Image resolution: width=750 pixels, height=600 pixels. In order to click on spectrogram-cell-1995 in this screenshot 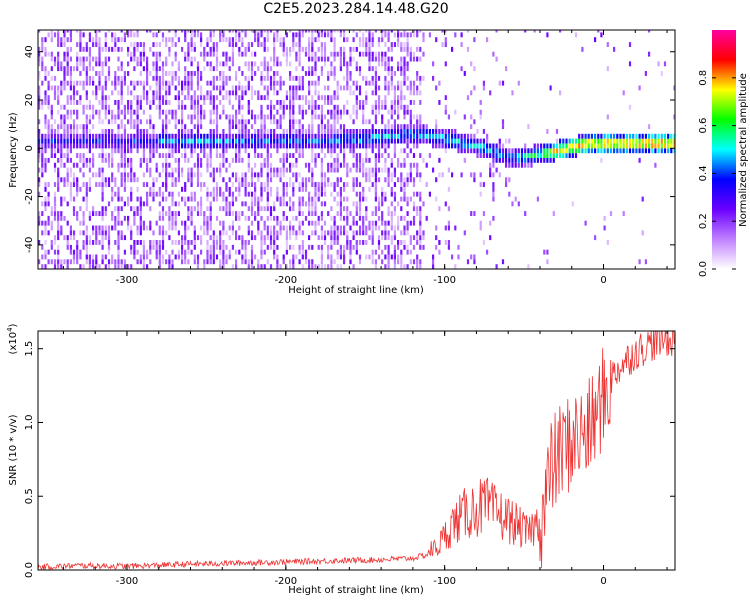, I will do `click(258, 69)`.